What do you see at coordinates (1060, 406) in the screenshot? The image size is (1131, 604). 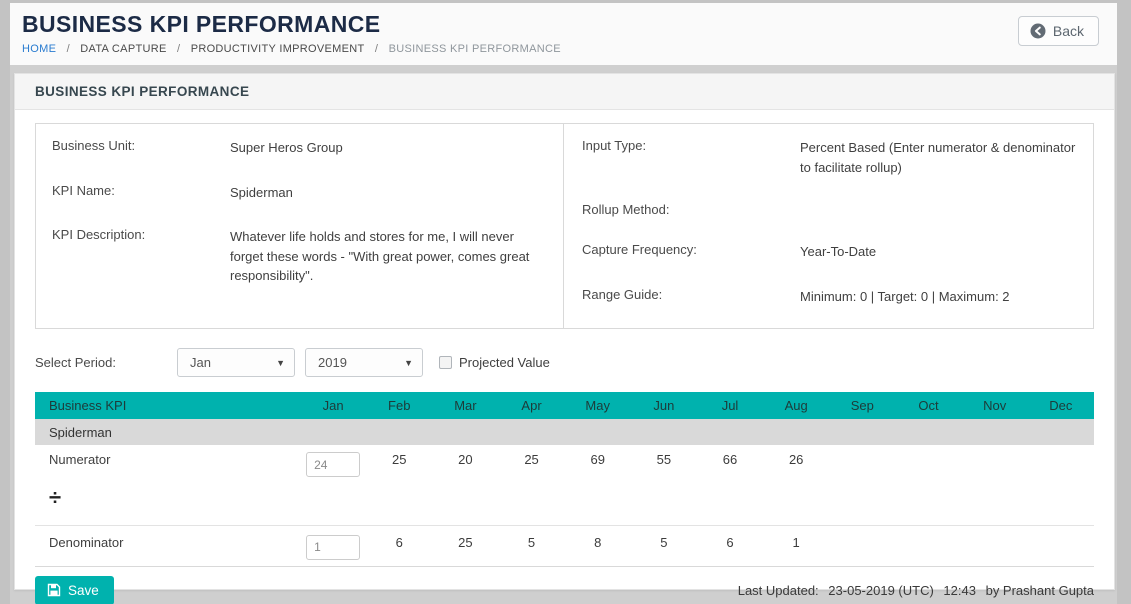 I see `month-header-dec: Dec` at bounding box center [1060, 406].